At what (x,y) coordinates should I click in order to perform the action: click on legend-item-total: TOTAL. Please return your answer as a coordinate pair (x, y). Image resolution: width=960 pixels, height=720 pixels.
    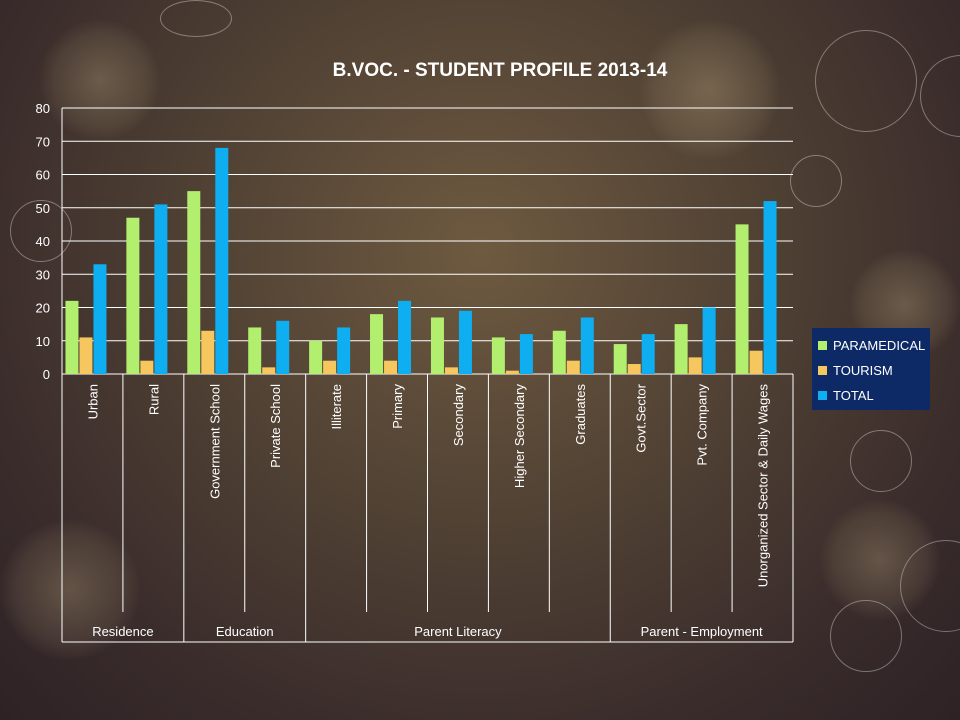
    Looking at the image, I should click on (874, 395).